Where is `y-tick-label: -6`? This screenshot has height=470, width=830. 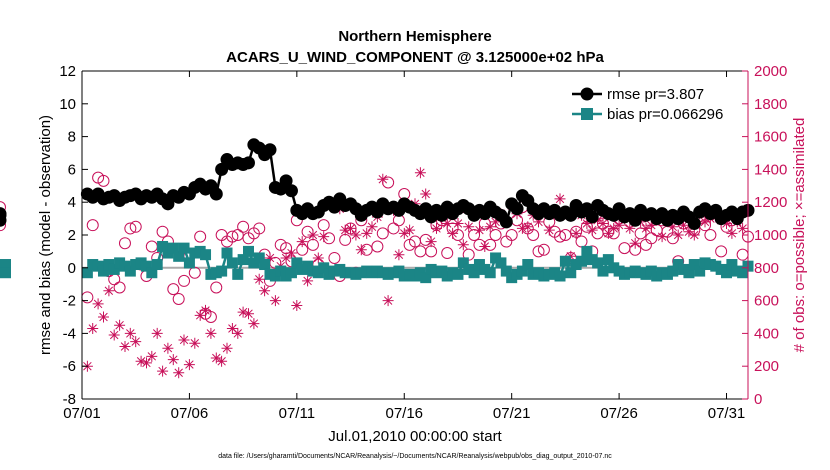 y-tick-label: -6 is located at coordinates (69, 366).